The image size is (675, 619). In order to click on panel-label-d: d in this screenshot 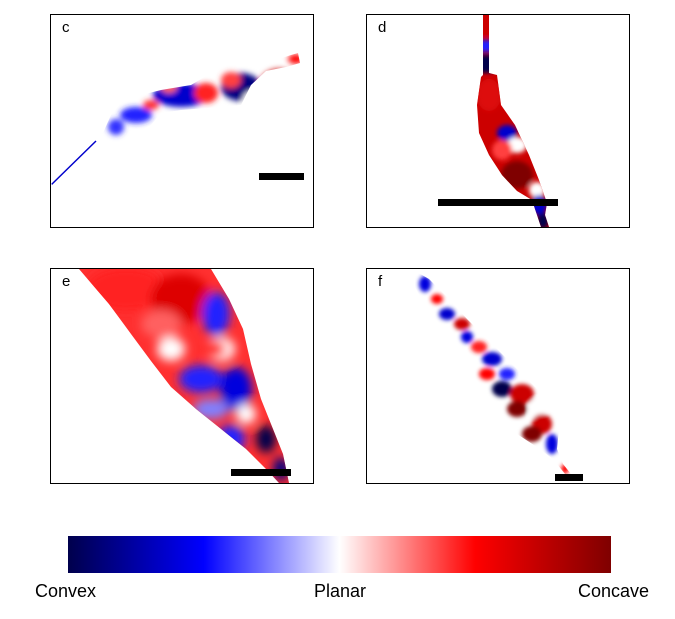, I will do `click(382, 27)`.